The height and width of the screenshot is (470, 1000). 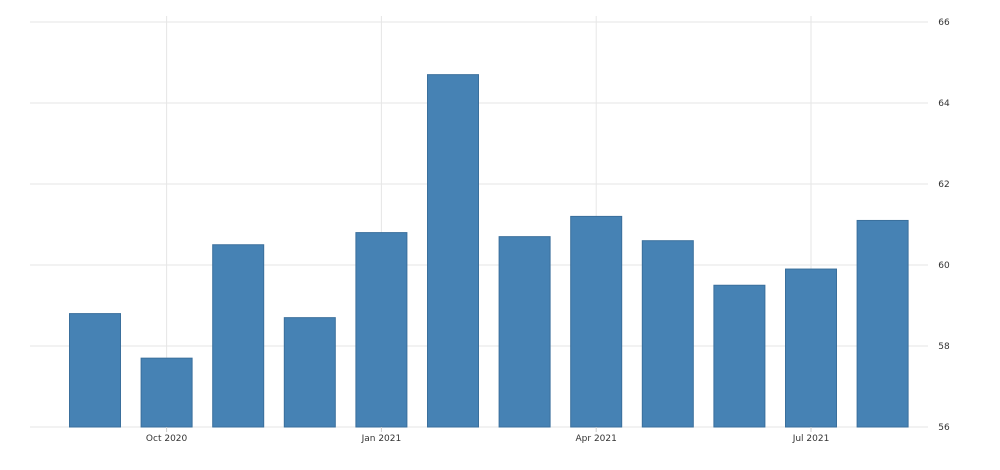 I want to click on x-tick-label: Jan 2021, so click(x=381, y=439).